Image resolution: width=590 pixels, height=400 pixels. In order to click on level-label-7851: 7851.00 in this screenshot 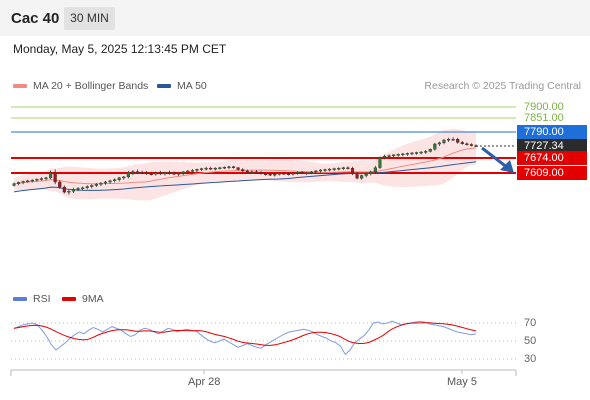, I will do `click(544, 118)`.